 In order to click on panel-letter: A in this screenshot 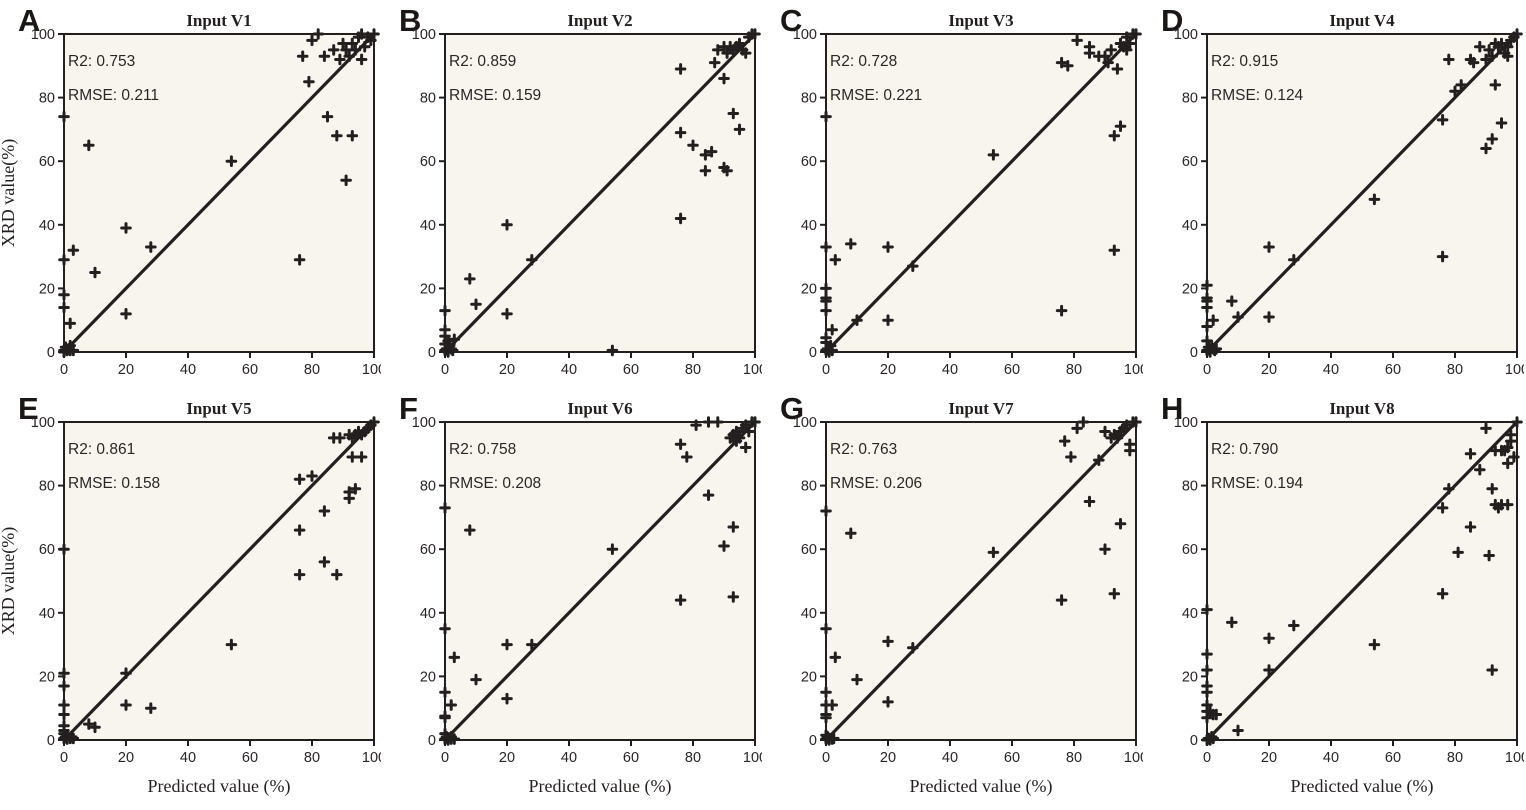, I will do `click(29, 21)`.